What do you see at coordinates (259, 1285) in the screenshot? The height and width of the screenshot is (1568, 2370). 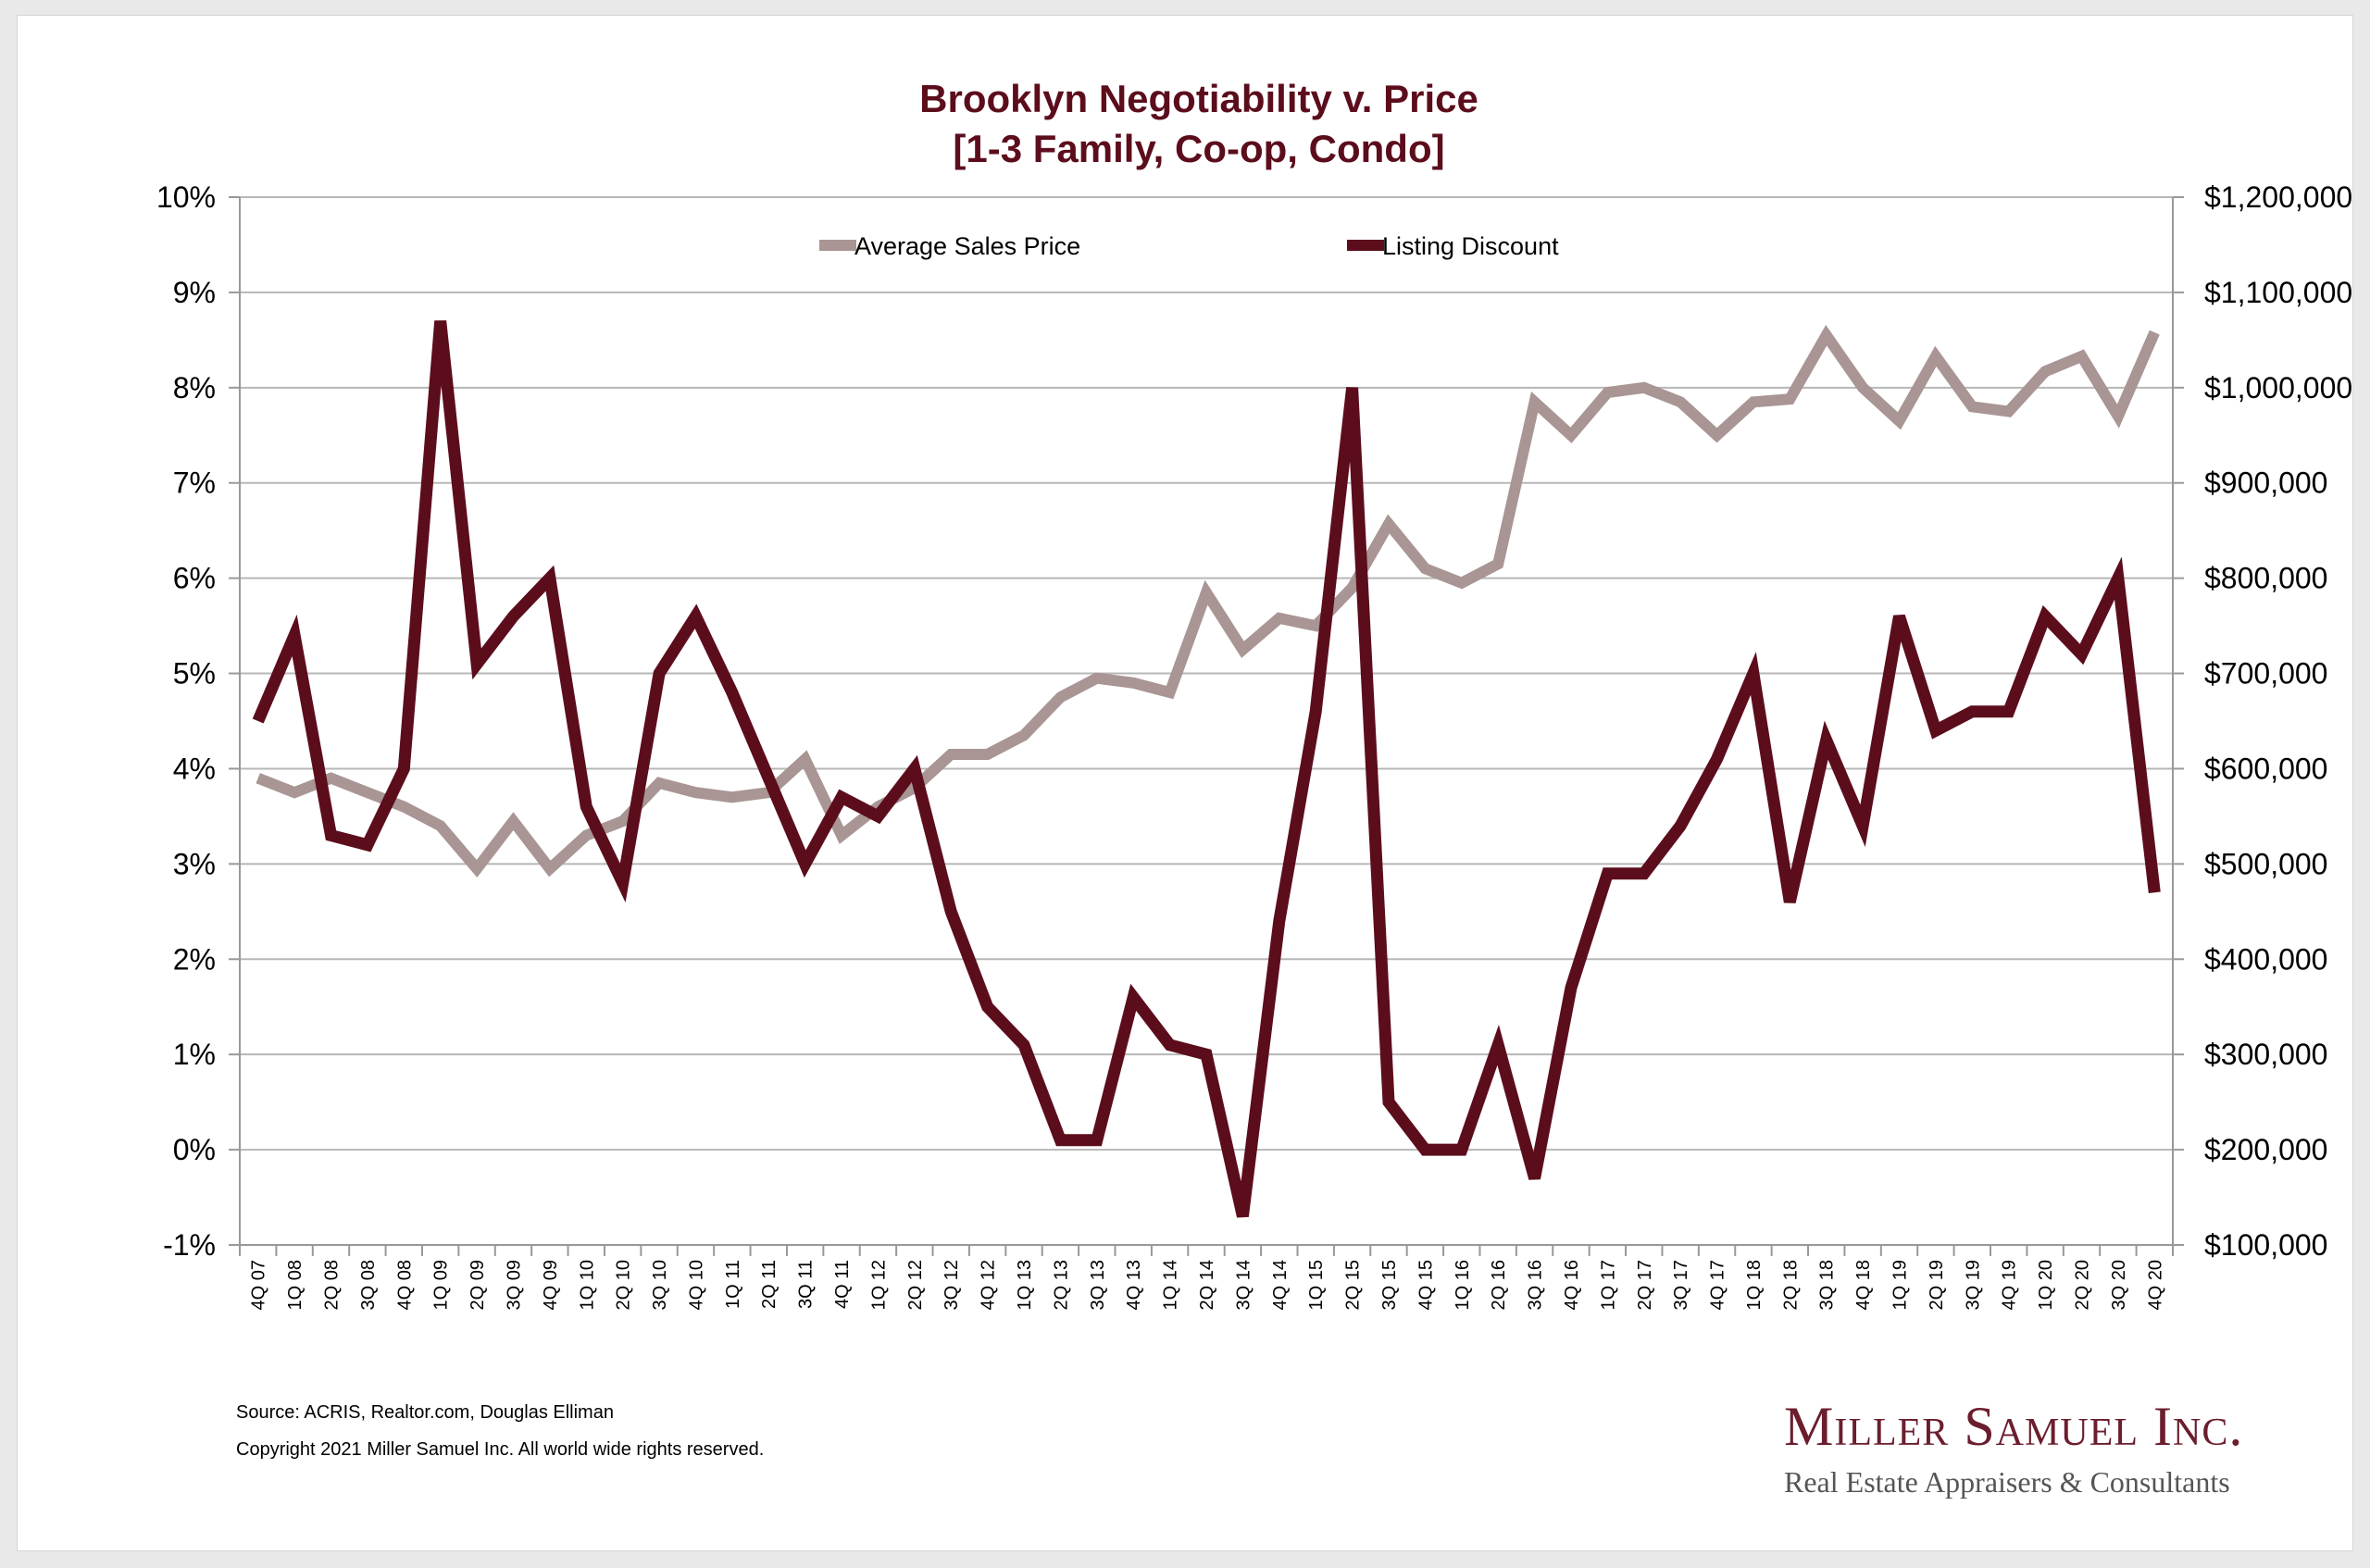 I see `x-axis-tick-label: 4Q 07` at bounding box center [259, 1285].